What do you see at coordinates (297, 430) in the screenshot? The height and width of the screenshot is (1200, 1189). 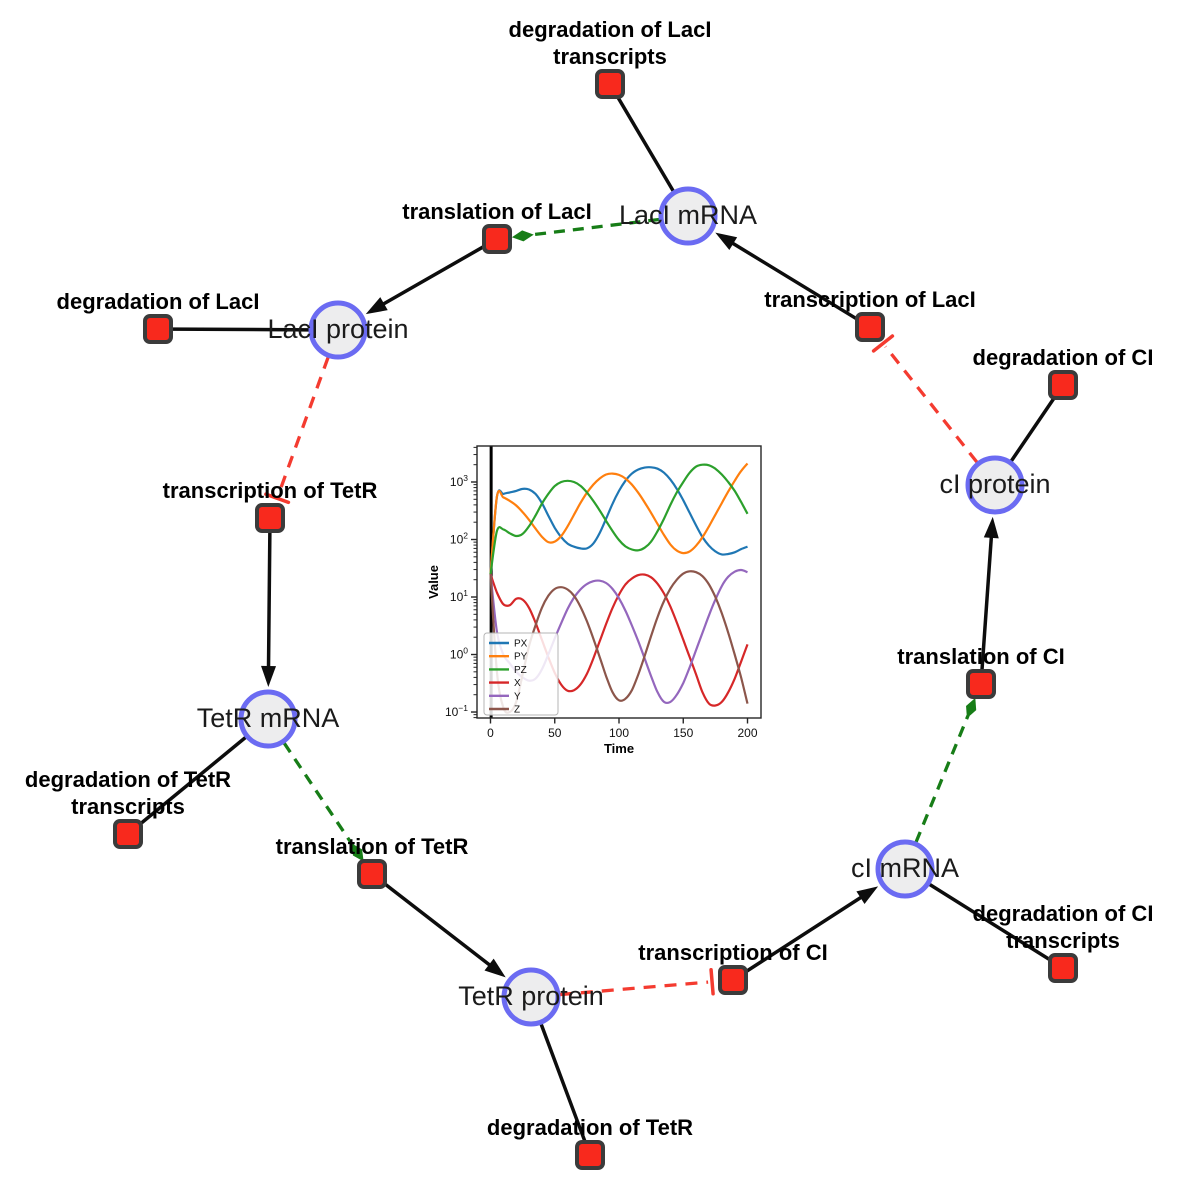 I see `edge-inhibition-laci-protein-transcription-tetr` at bounding box center [297, 430].